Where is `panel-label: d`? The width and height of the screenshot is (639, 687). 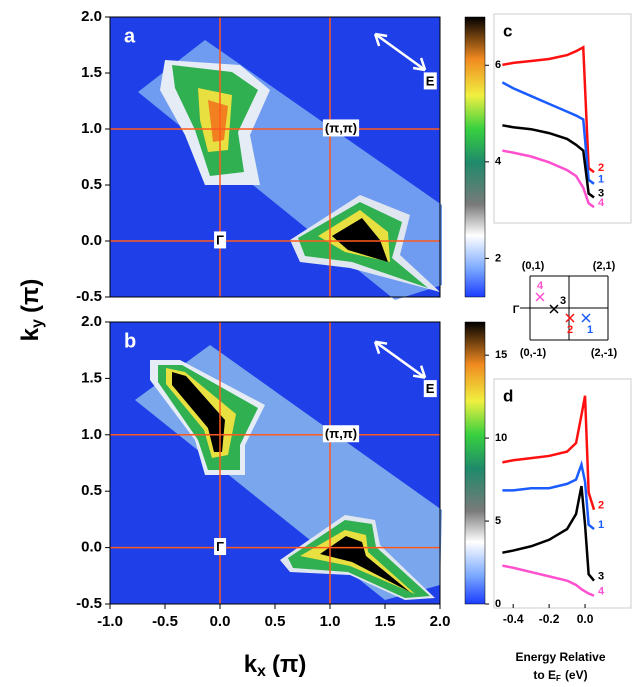
panel-label: d is located at coordinates (508, 395).